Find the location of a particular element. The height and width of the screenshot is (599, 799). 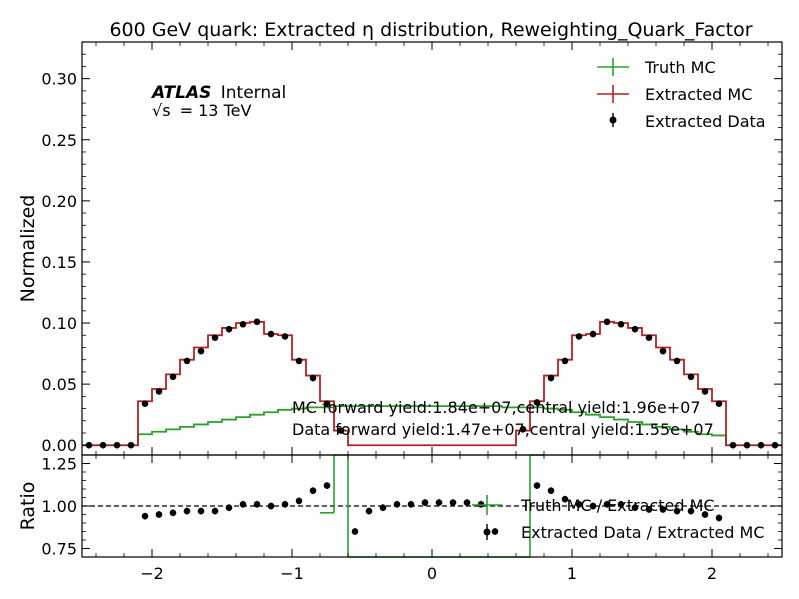

atlas-name: ATLAS is located at coordinates (180, 93).